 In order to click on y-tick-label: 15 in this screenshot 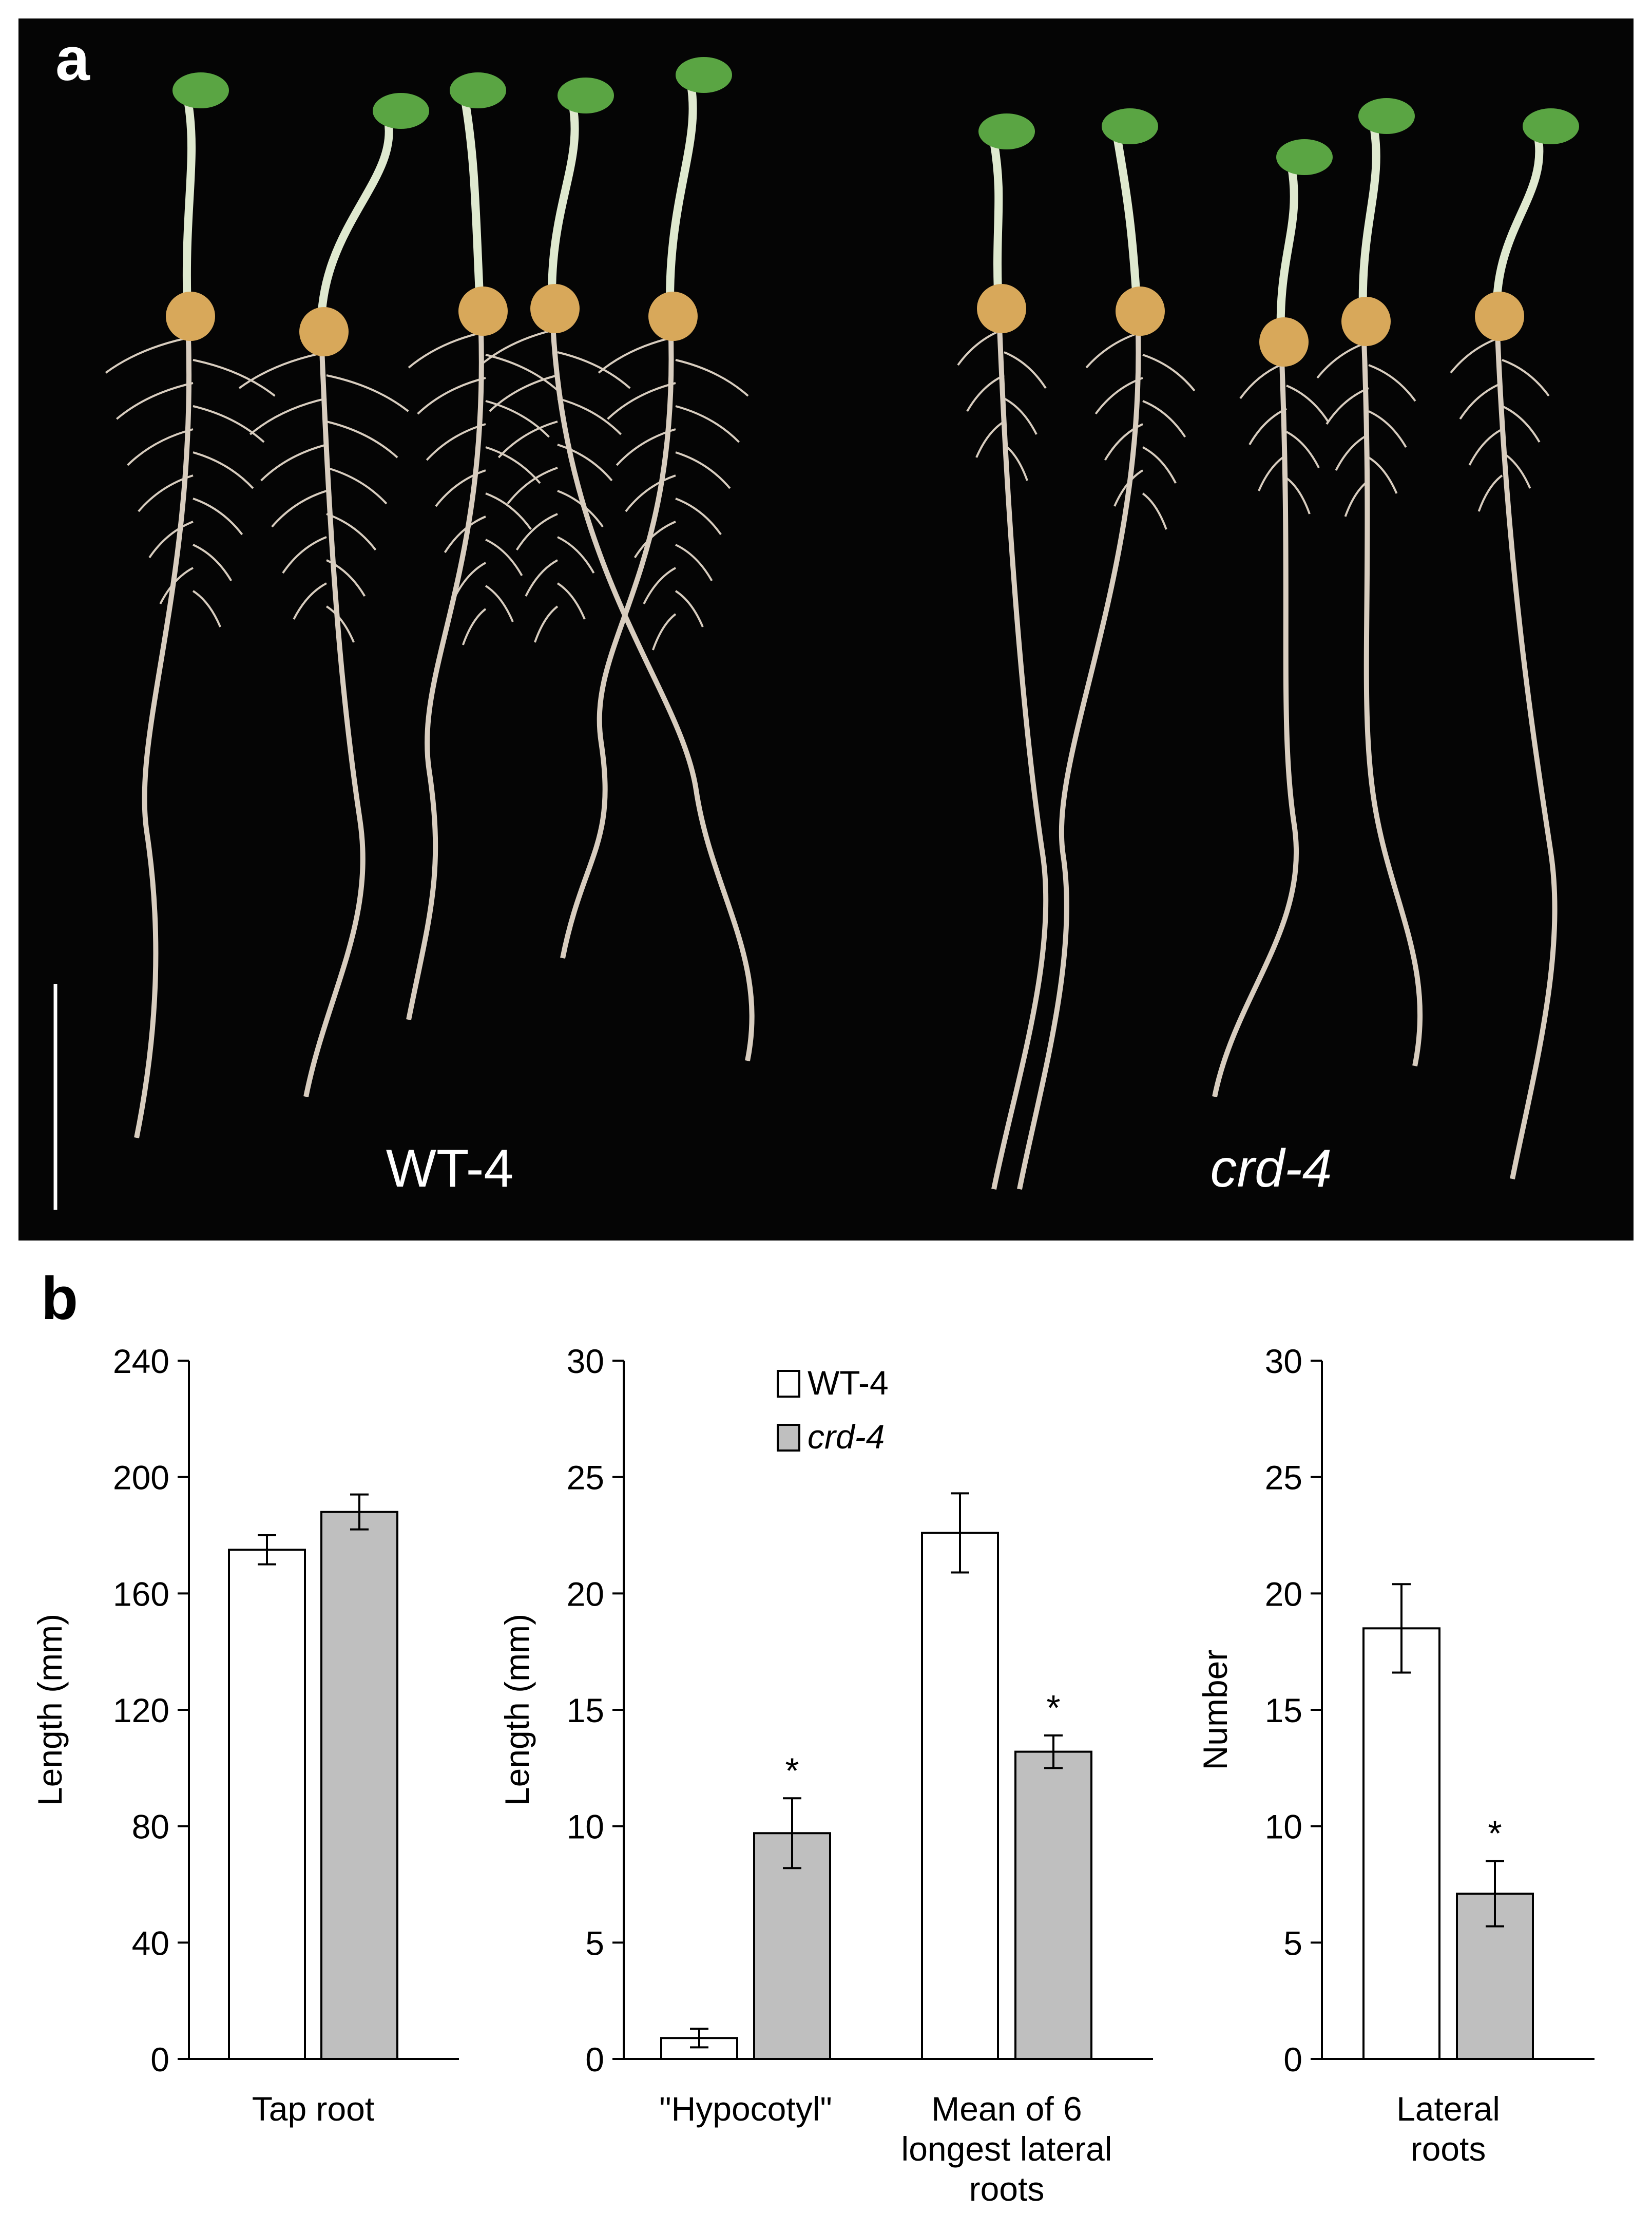, I will do `click(585, 1710)`.